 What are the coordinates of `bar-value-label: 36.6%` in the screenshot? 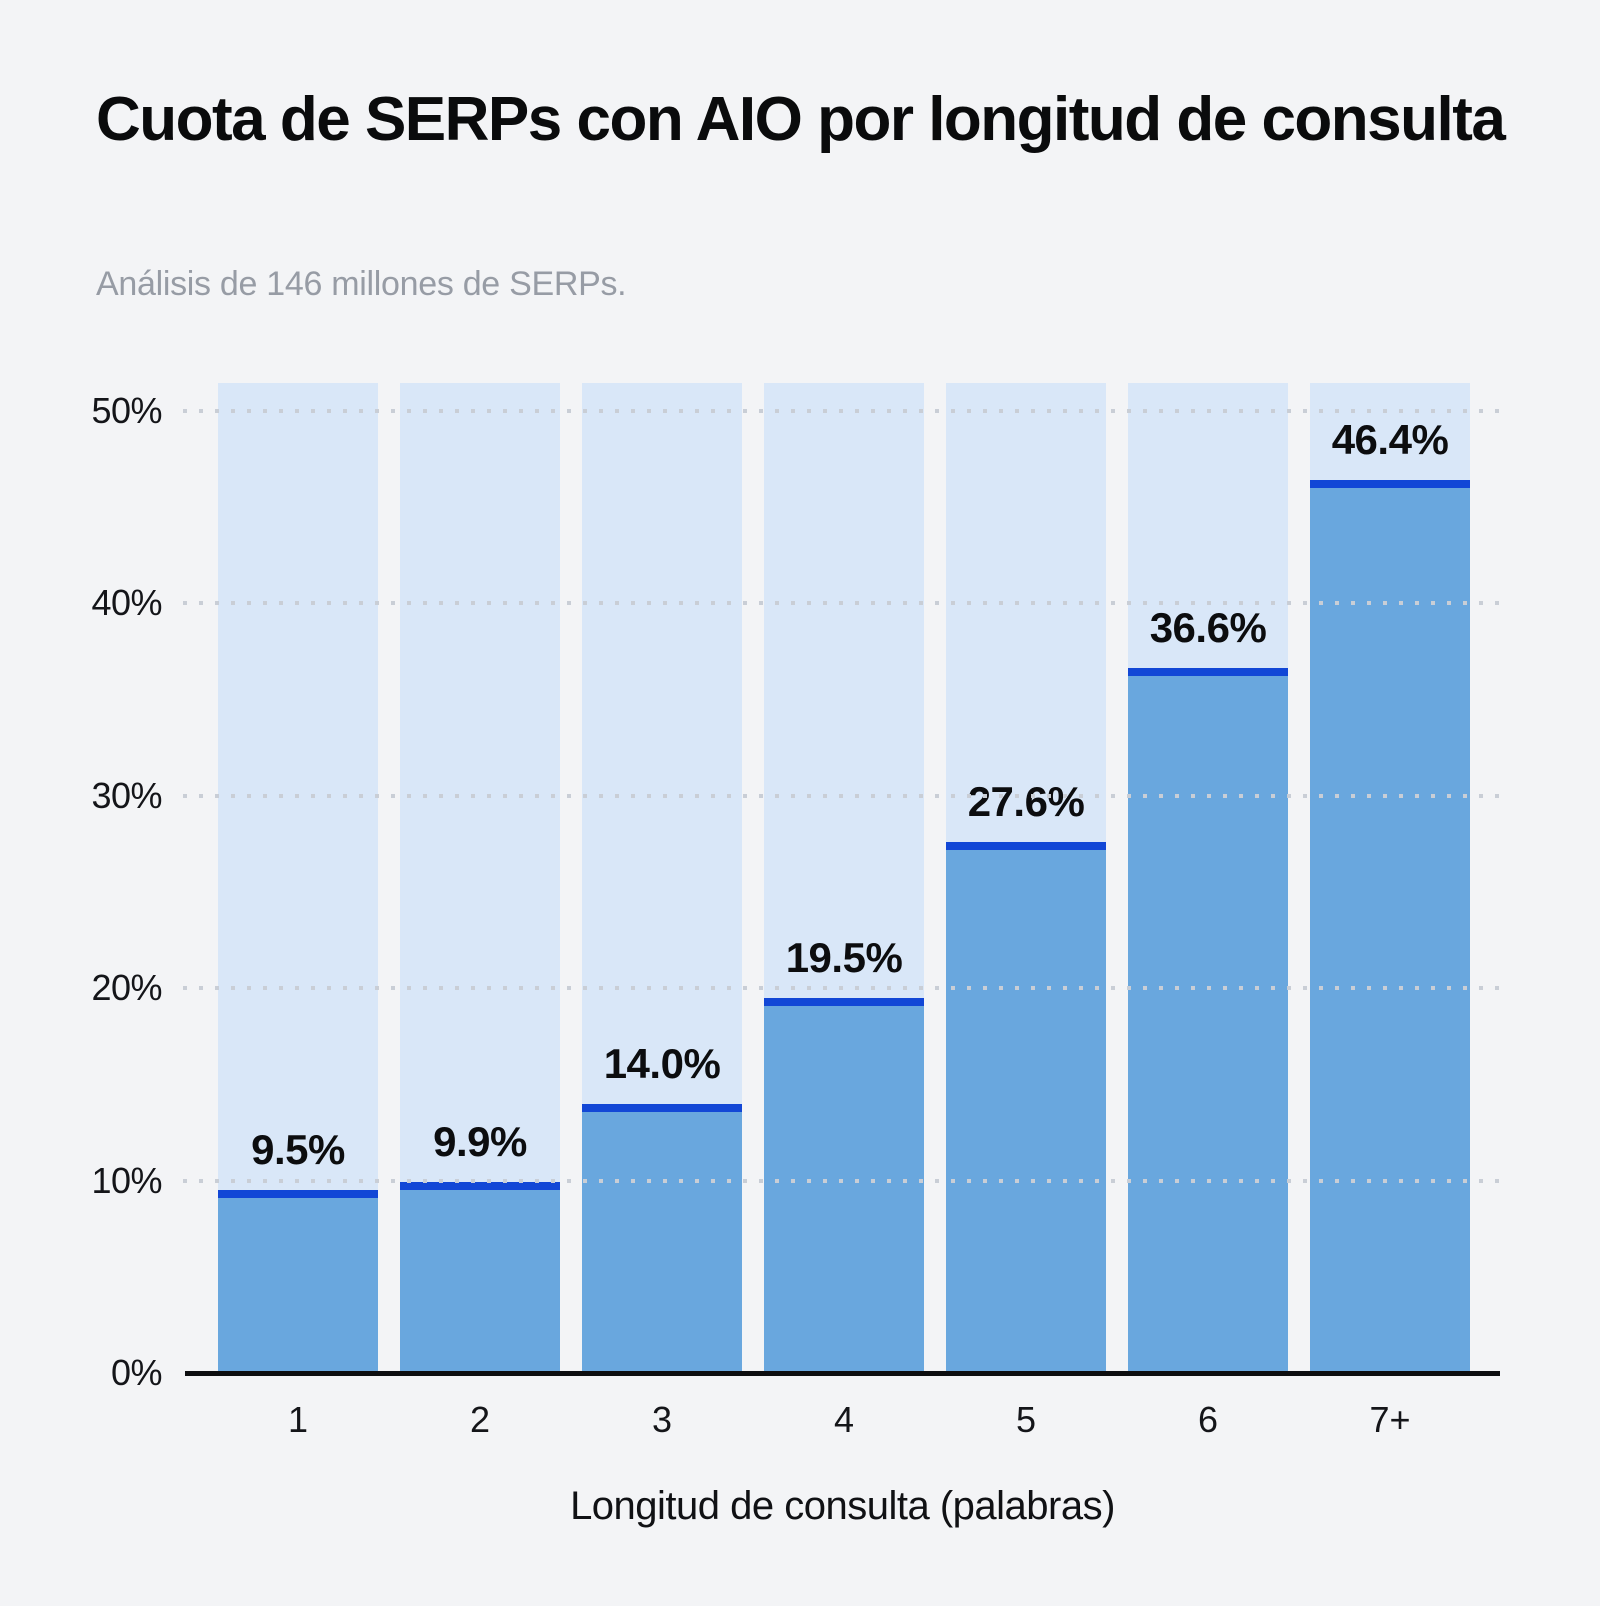 It's located at (1208, 628).